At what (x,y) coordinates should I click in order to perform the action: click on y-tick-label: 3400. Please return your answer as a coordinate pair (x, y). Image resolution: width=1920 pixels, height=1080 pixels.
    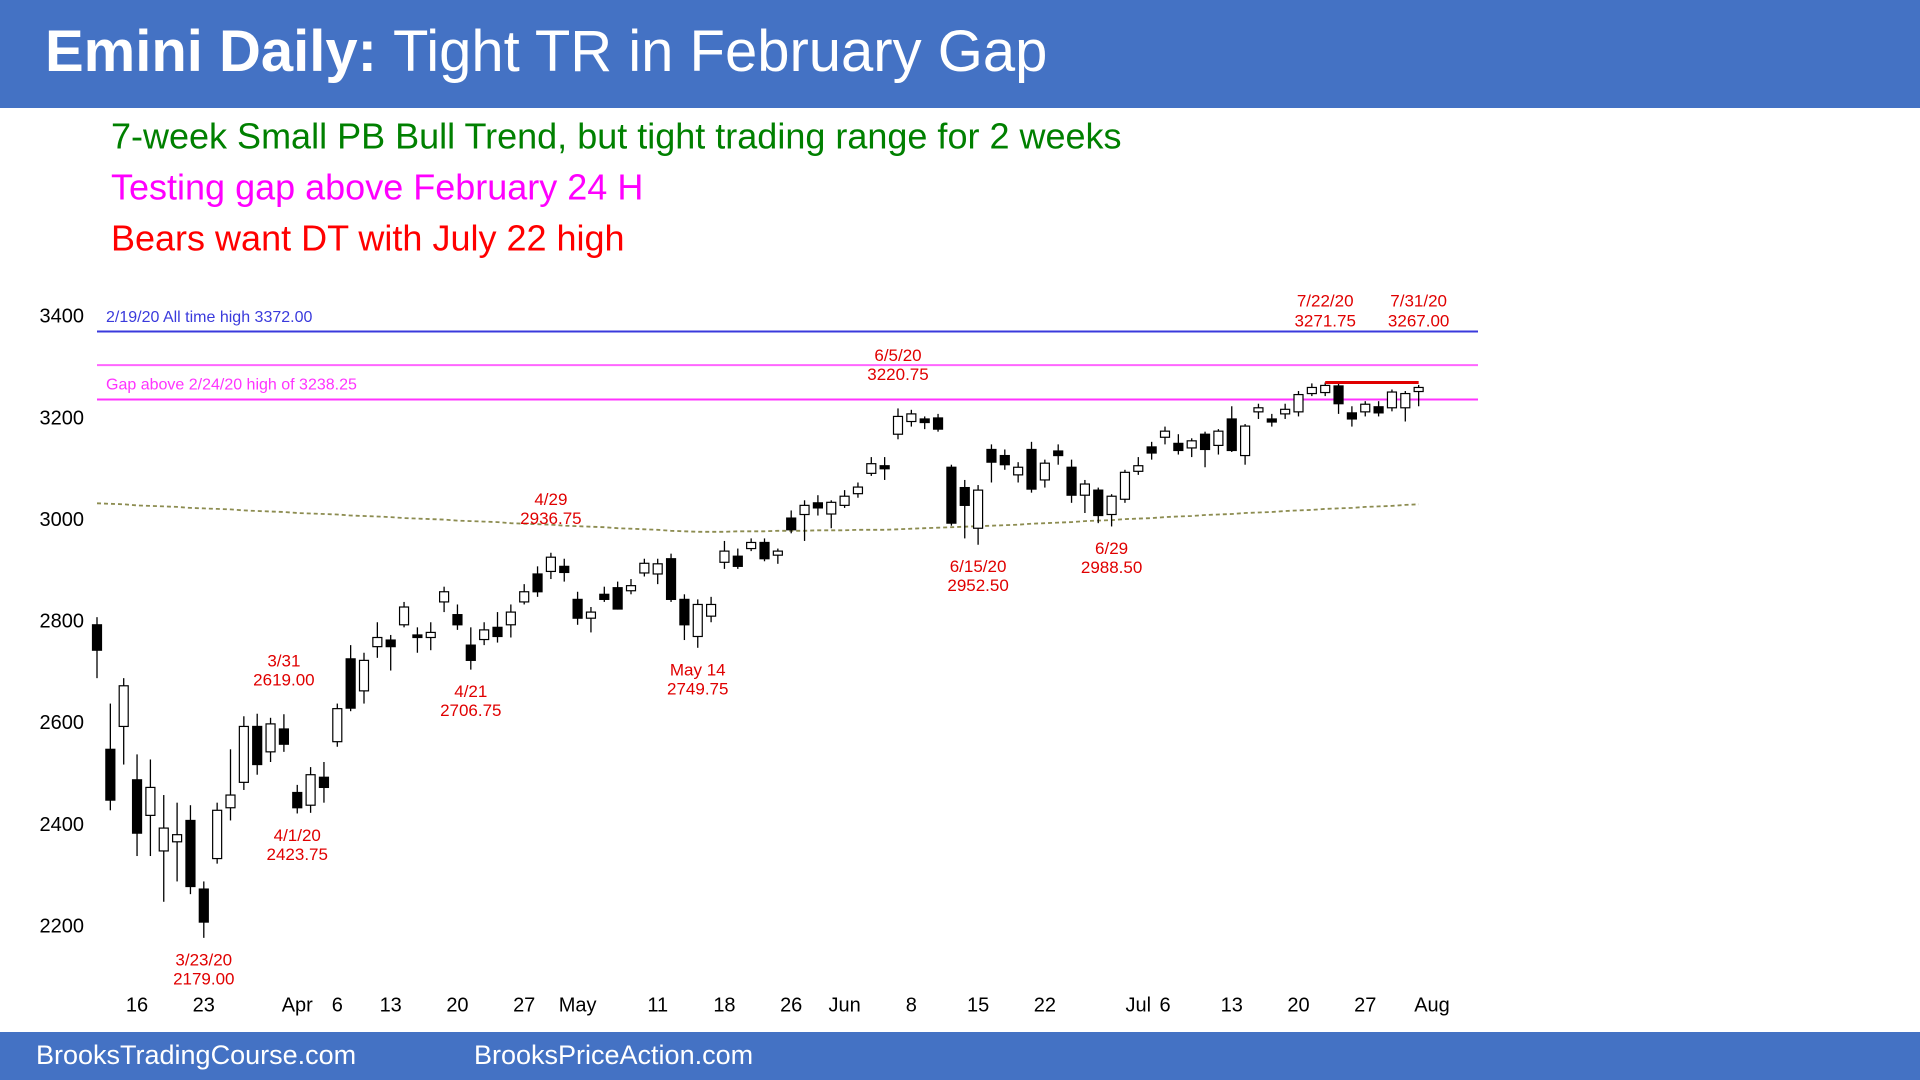
    Looking at the image, I should click on (62, 317).